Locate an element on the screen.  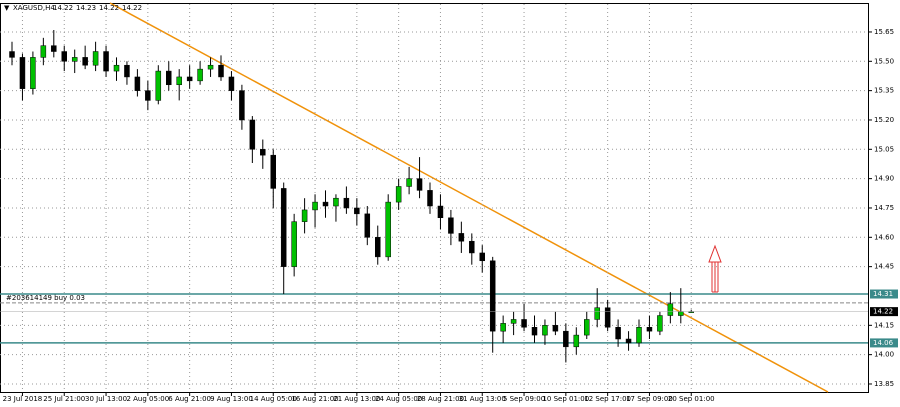
x-tick-label: 31 Aug 13:00 is located at coordinates (482, 399).